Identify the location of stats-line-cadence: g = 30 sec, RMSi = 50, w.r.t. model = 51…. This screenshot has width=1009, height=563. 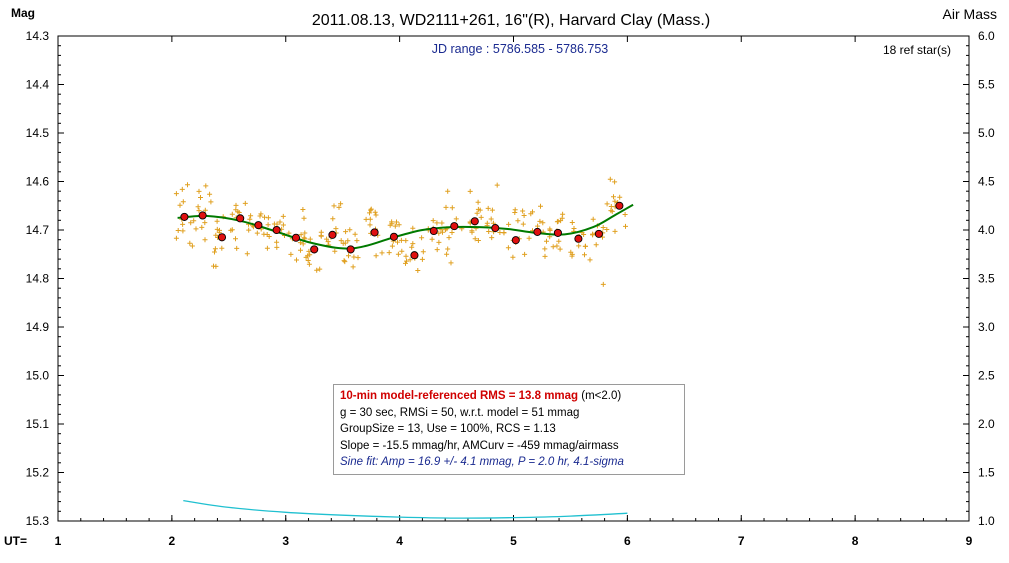
(460, 412).